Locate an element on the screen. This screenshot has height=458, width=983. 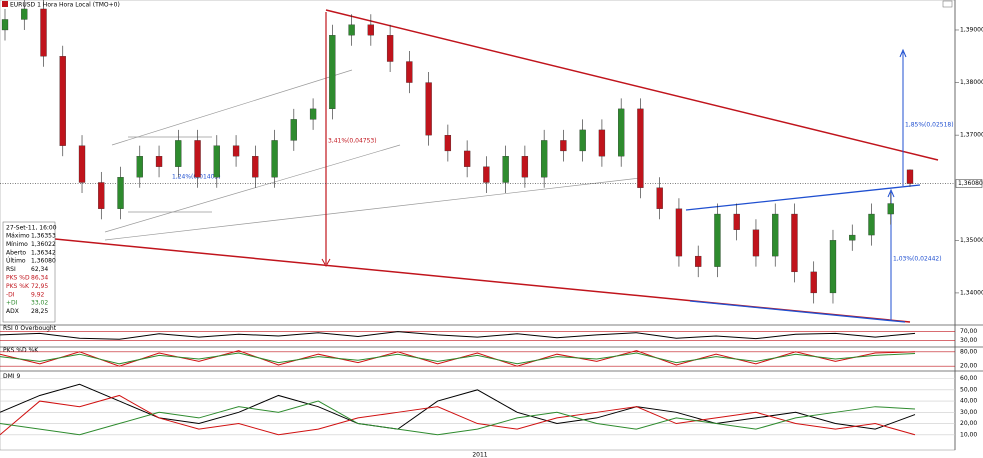
info-value: 9,92 is located at coordinates (38, 294).